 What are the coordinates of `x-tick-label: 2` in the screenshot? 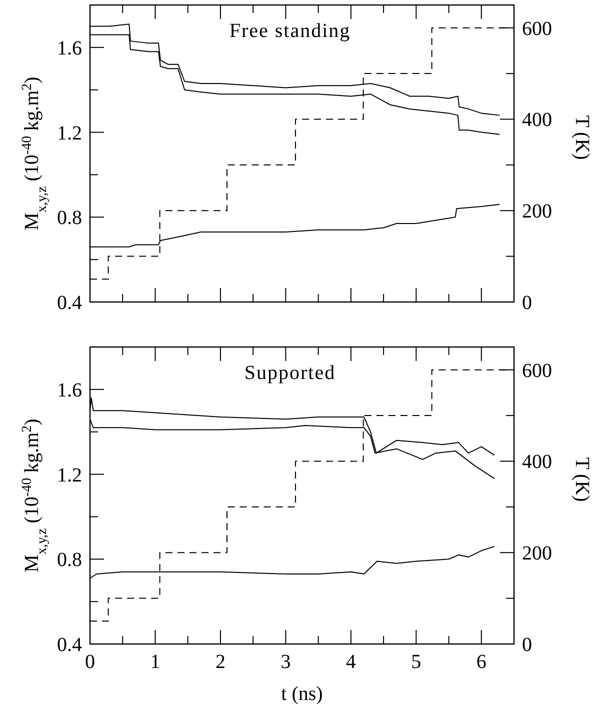 It's located at (220, 662).